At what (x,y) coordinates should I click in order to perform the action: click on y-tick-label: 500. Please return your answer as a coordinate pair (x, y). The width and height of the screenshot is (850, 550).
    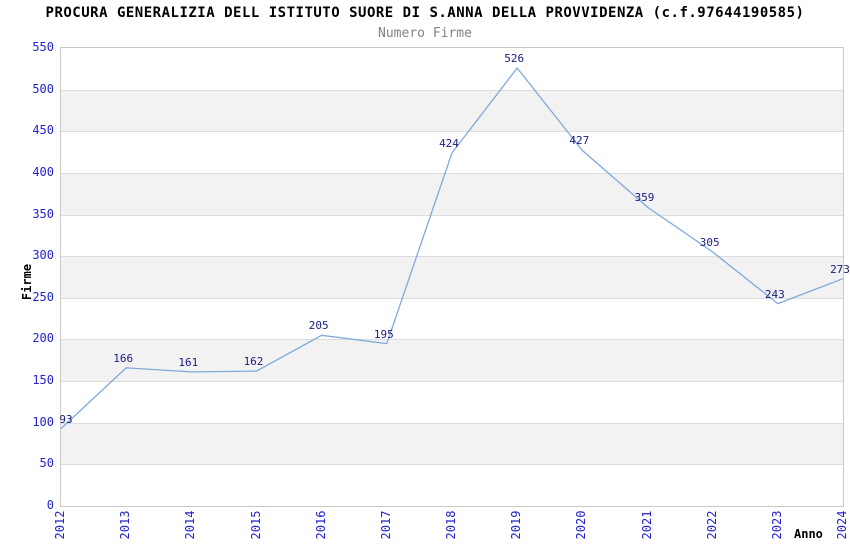
    Looking at the image, I should click on (43, 88).